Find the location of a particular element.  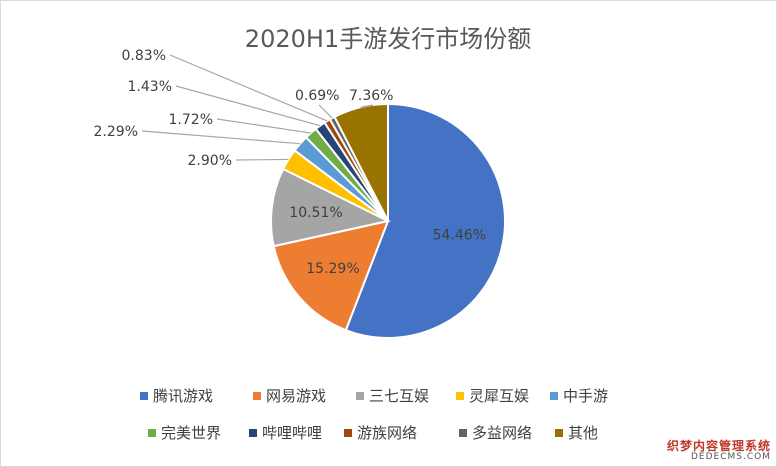

legend-label-5: 完美世界 is located at coordinates (191, 433).